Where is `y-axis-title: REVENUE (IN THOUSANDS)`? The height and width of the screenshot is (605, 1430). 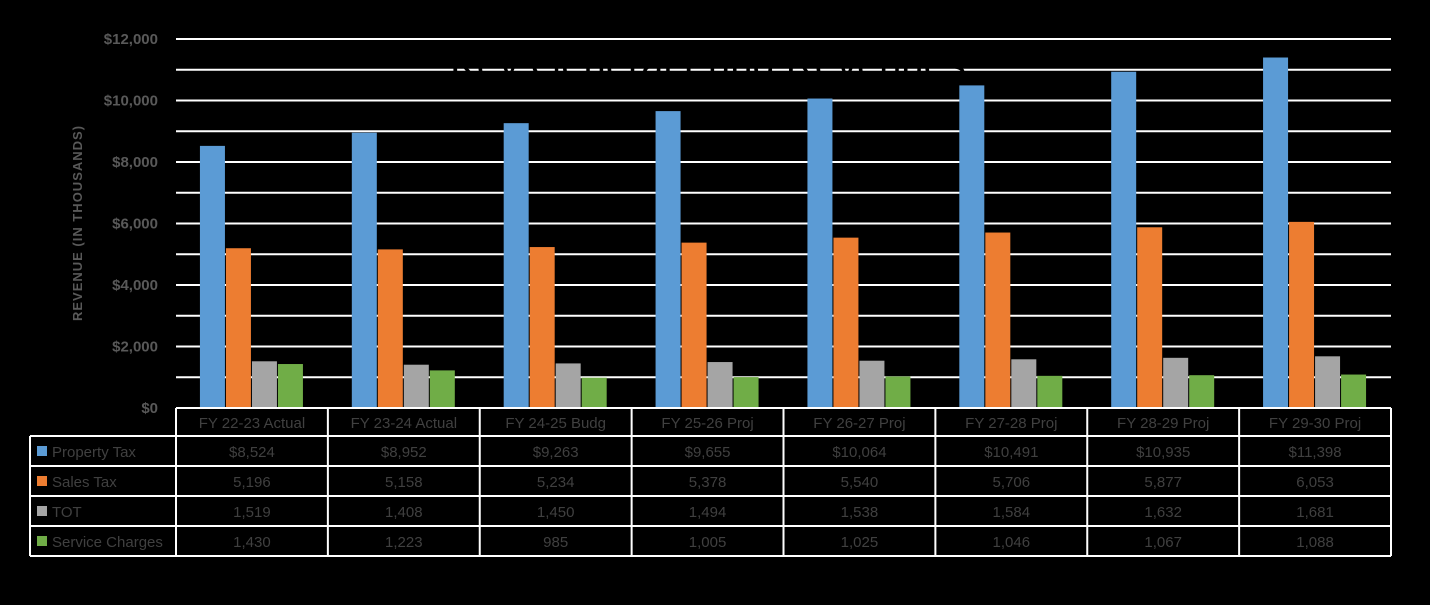 y-axis-title: REVENUE (IN THOUSANDS) is located at coordinates (77, 223).